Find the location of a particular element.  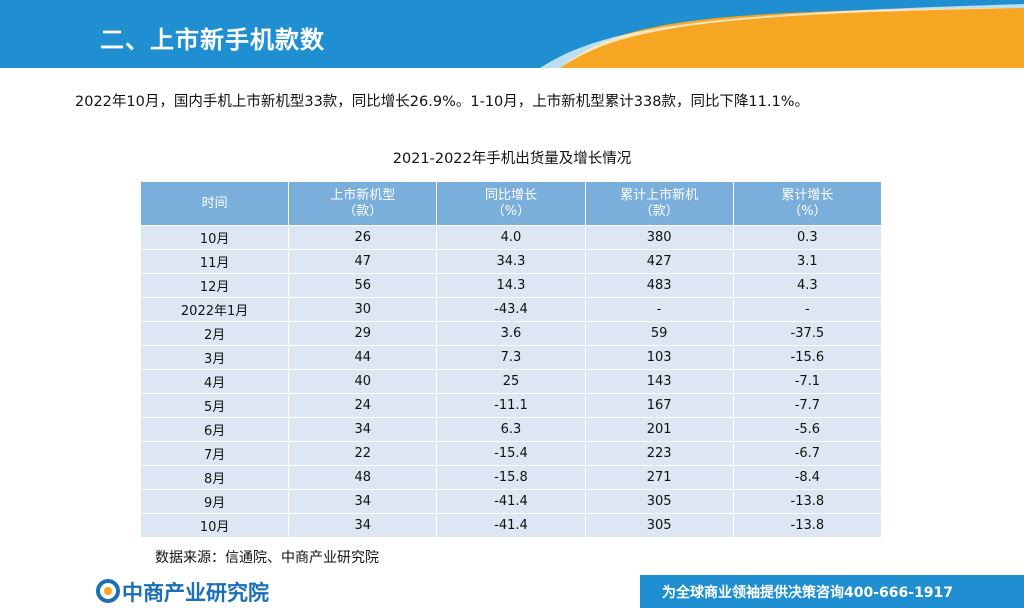

table-cell: 25 is located at coordinates (511, 381).